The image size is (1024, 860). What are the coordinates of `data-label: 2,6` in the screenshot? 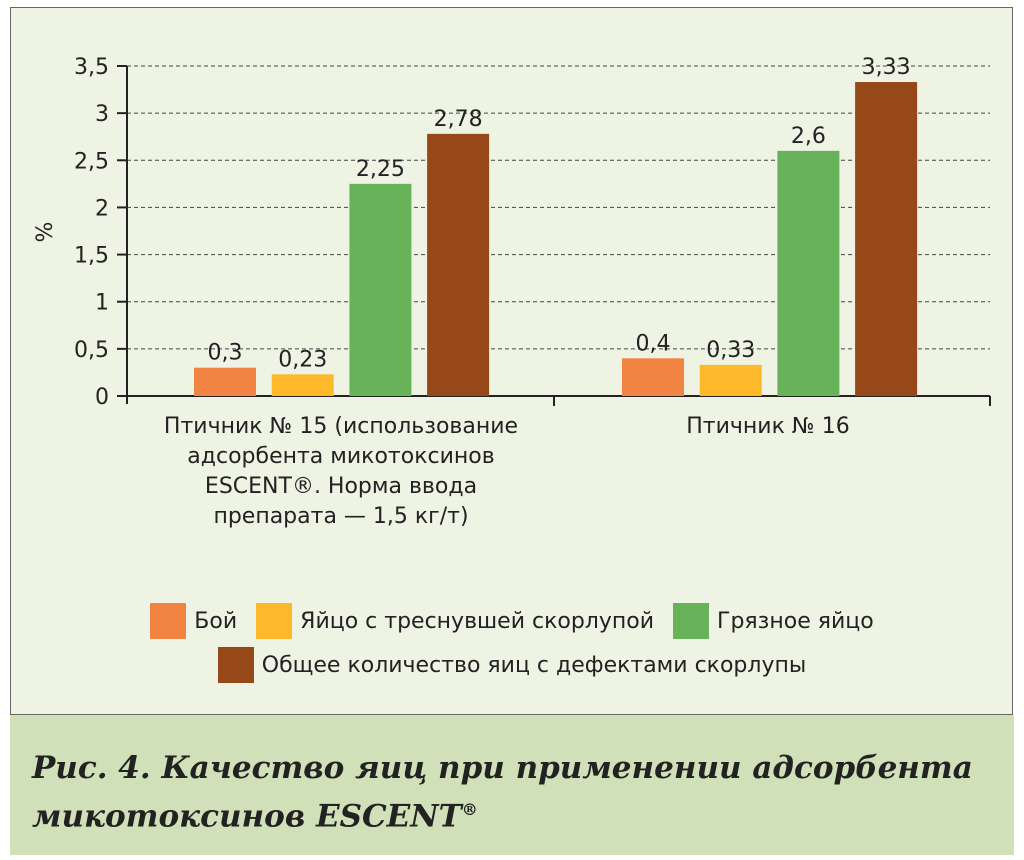 It's located at (808, 136).